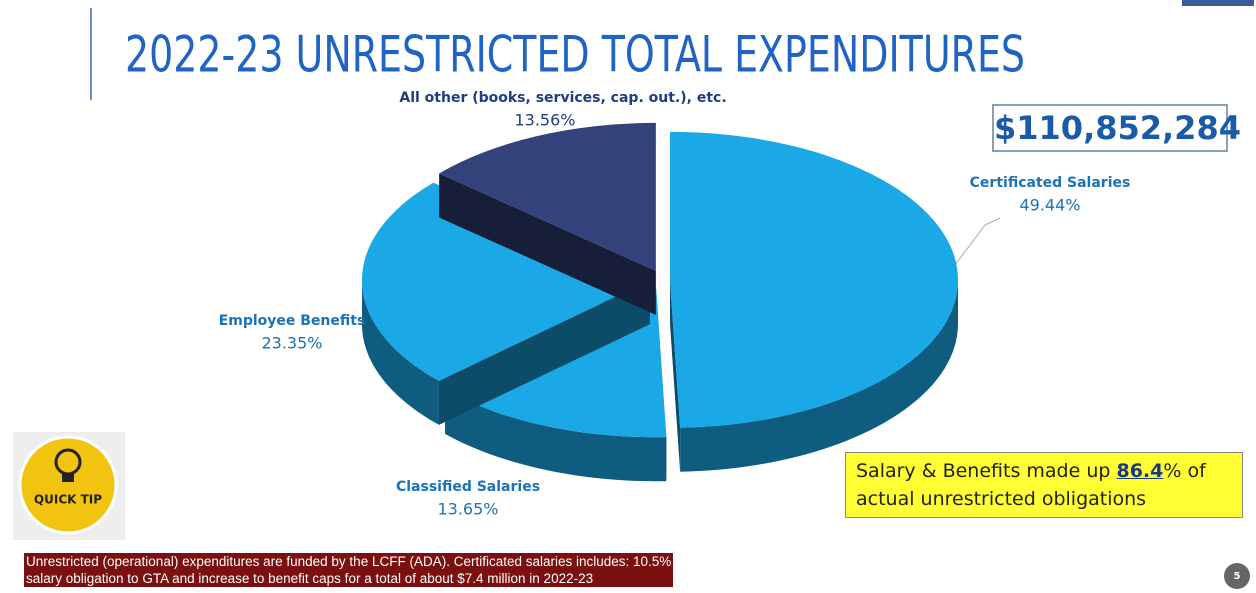  Describe the element at coordinates (977, 241) in the screenshot. I see `leader-line` at that location.